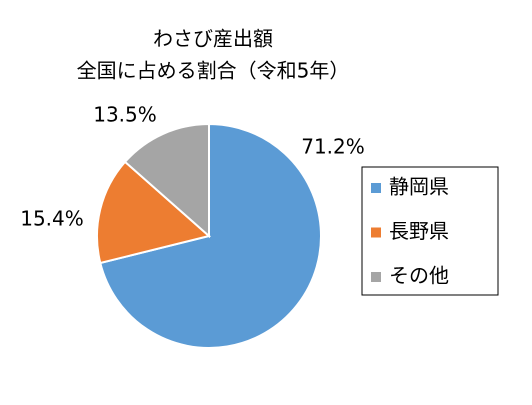 The height and width of the screenshot is (405, 532). What do you see at coordinates (52, 219) in the screenshot?
I see `data-label: 15.4%` at bounding box center [52, 219].